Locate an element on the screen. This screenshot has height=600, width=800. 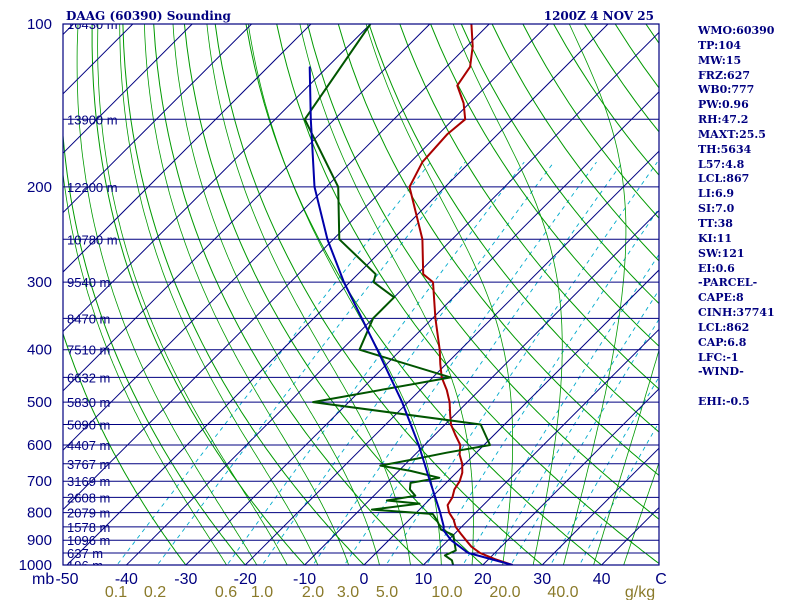
height-label: 5830 m is located at coordinates (88, 402).